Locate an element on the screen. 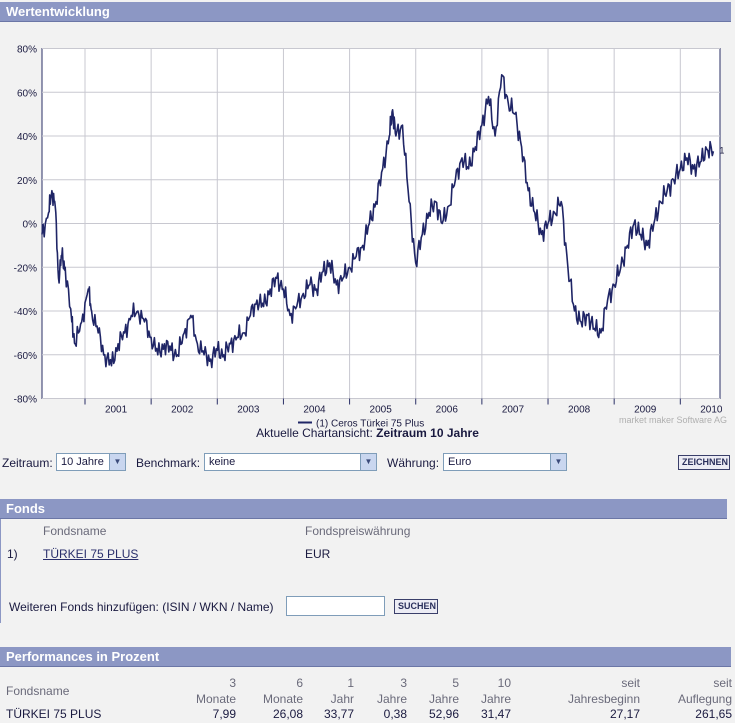 This screenshot has height=723, width=735. search-button: SUCHEN is located at coordinates (416, 606).